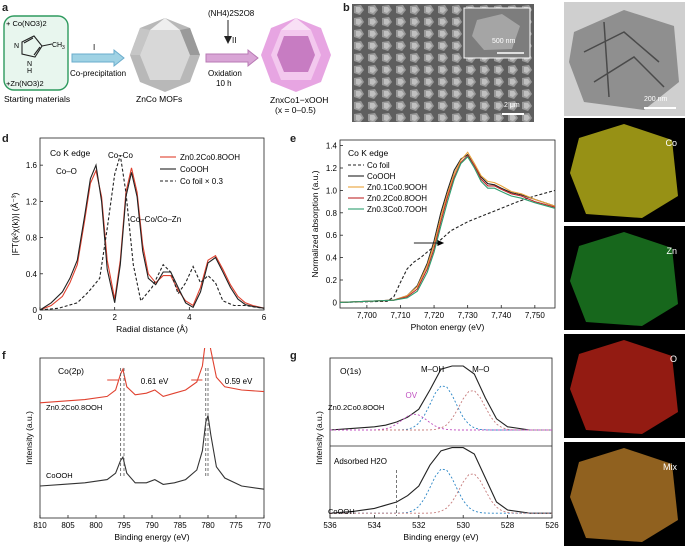 Image resolution: width=685 pixels, height=551 pixels. What do you see at coordinates (464, 525) in the screenshot?
I see `x-tick-label: 530` at bounding box center [464, 525].